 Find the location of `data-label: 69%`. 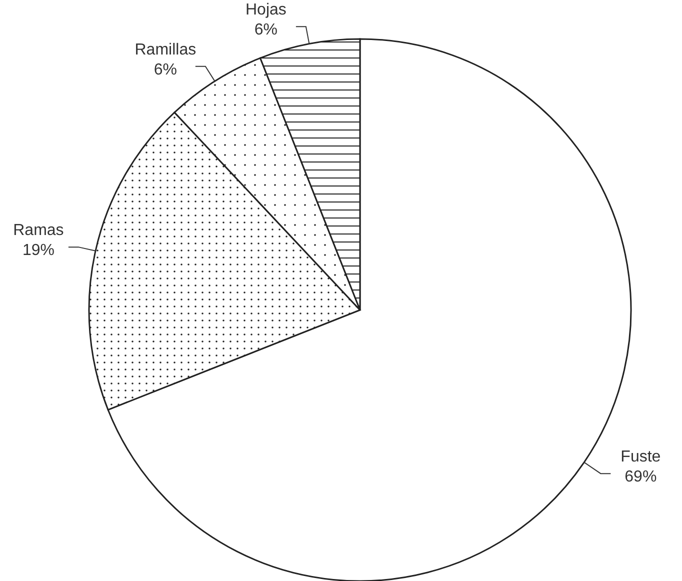

data-label: 69% is located at coordinates (640, 477).